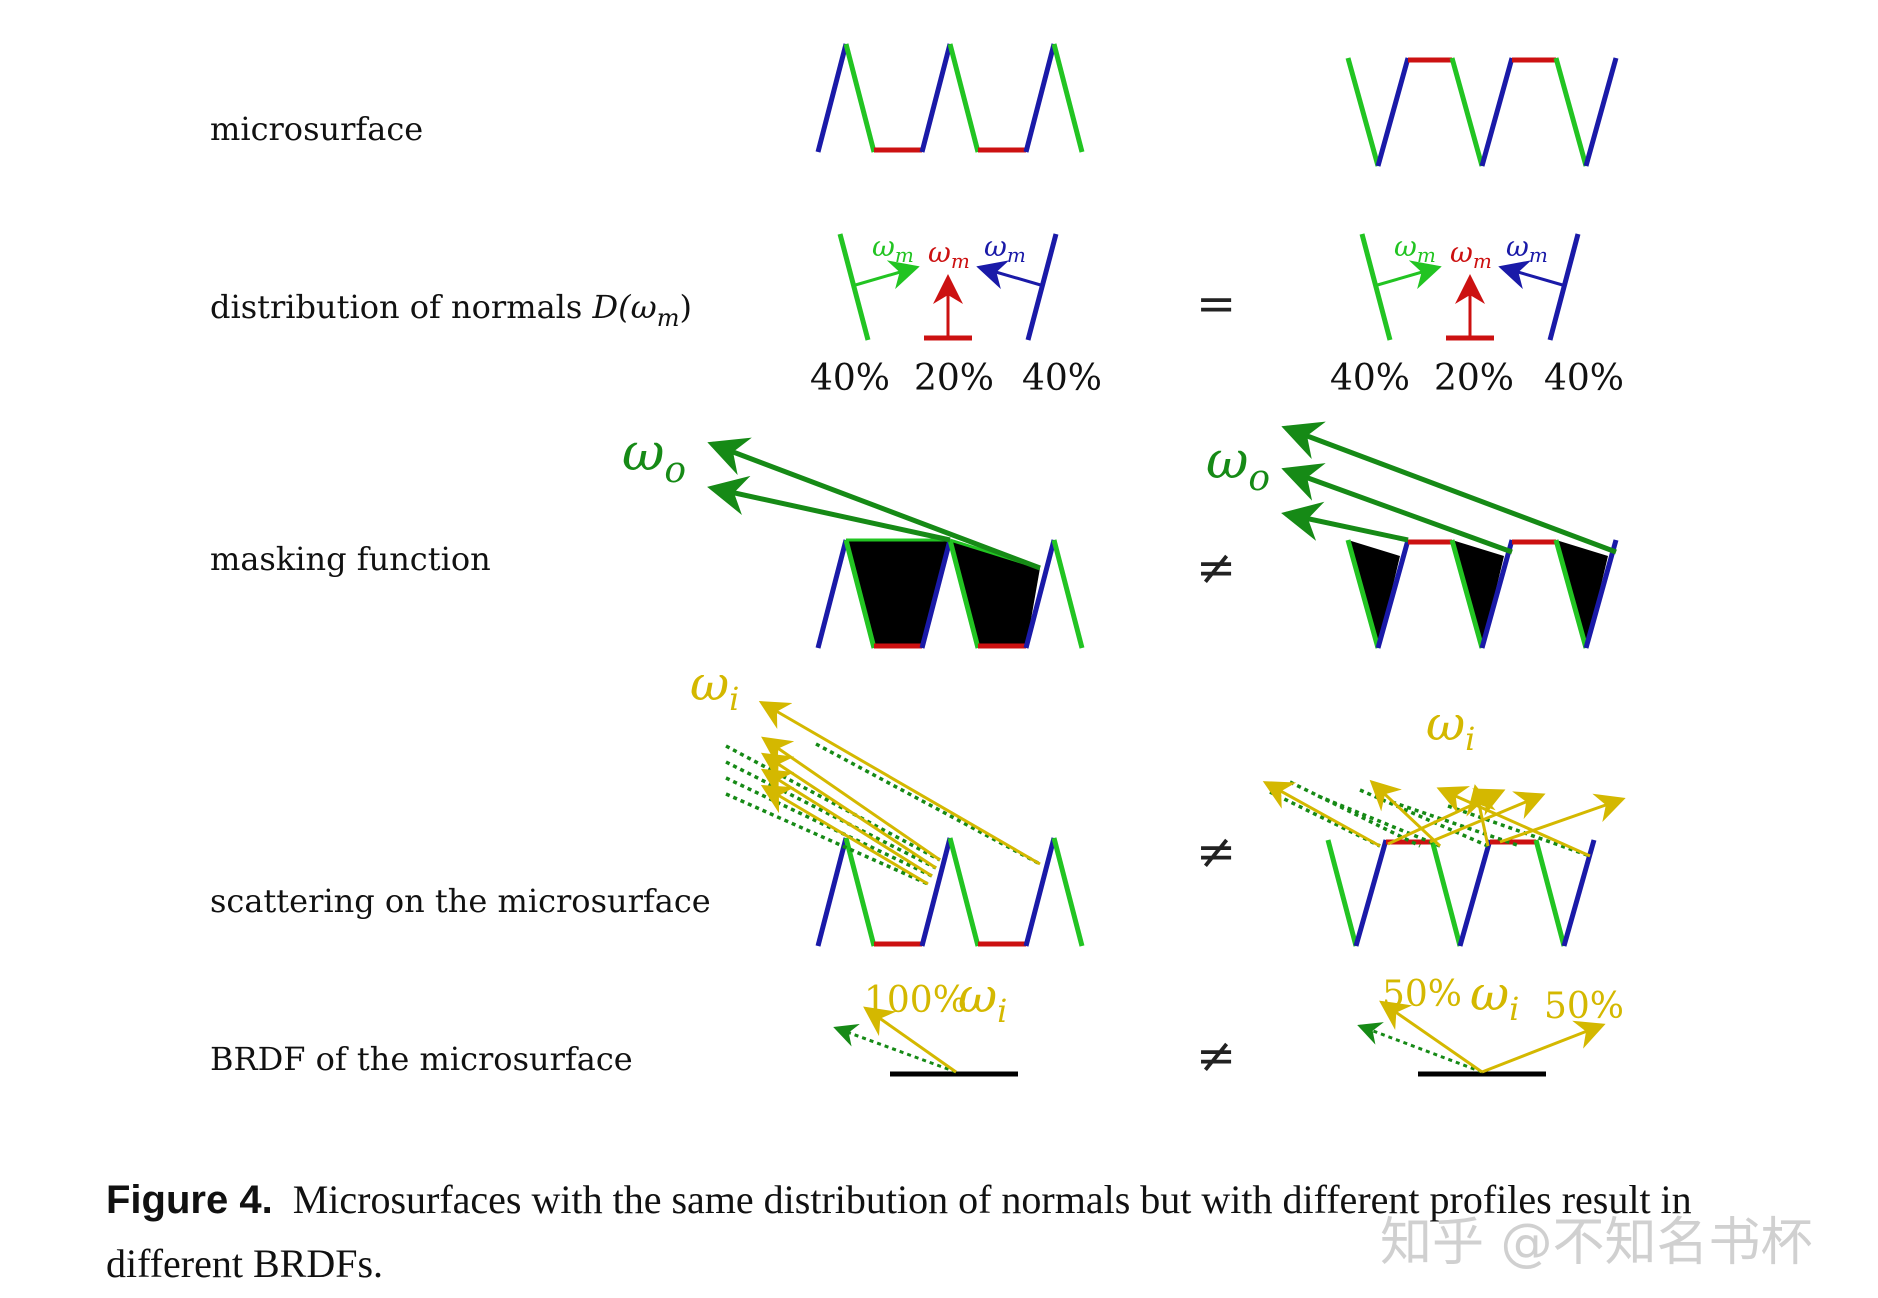  I want to click on normal-label-blue-left: ωm, so click(1005, 248).